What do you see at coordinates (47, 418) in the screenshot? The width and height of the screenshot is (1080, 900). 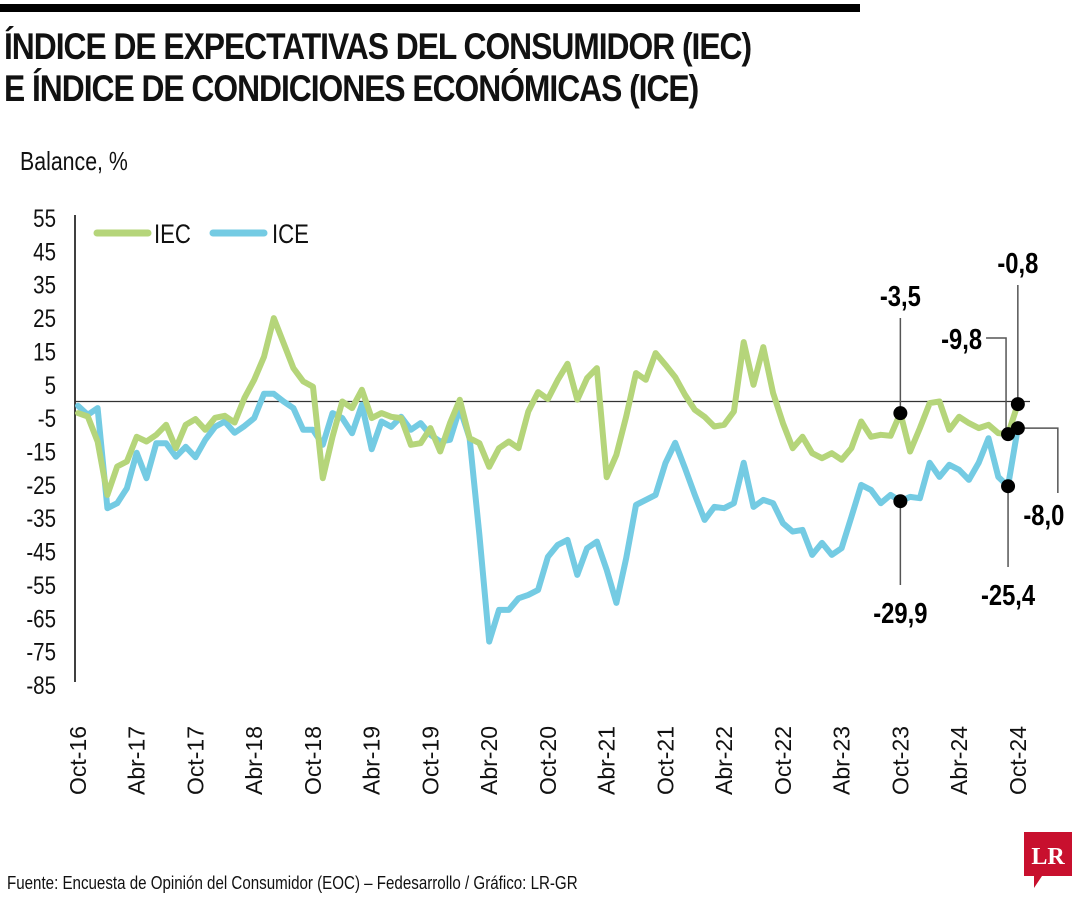 I see `y-tick-label: -5` at bounding box center [47, 418].